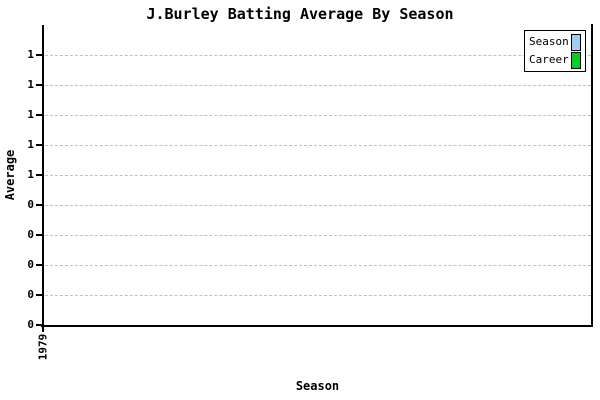  What do you see at coordinates (592, 175) in the screenshot?
I see `plot-right-border-line` at bounding box center [592, 175].